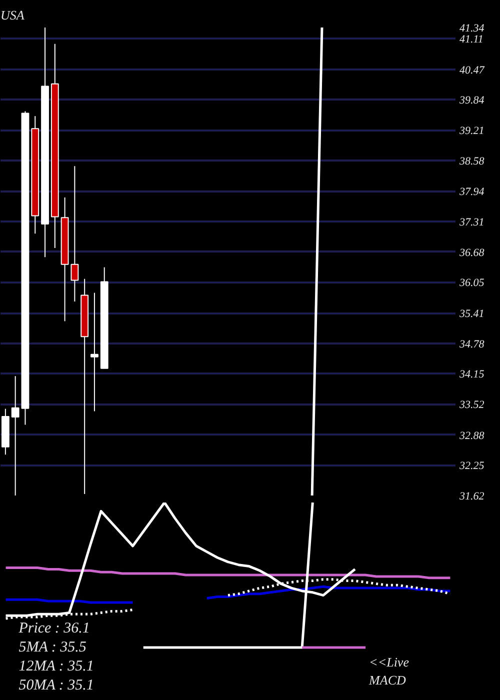 The image size is (500, 700). Describe the element at coordinates (471, 496) in the screenshot. I see `y-tick-label: 31.62` at that location.